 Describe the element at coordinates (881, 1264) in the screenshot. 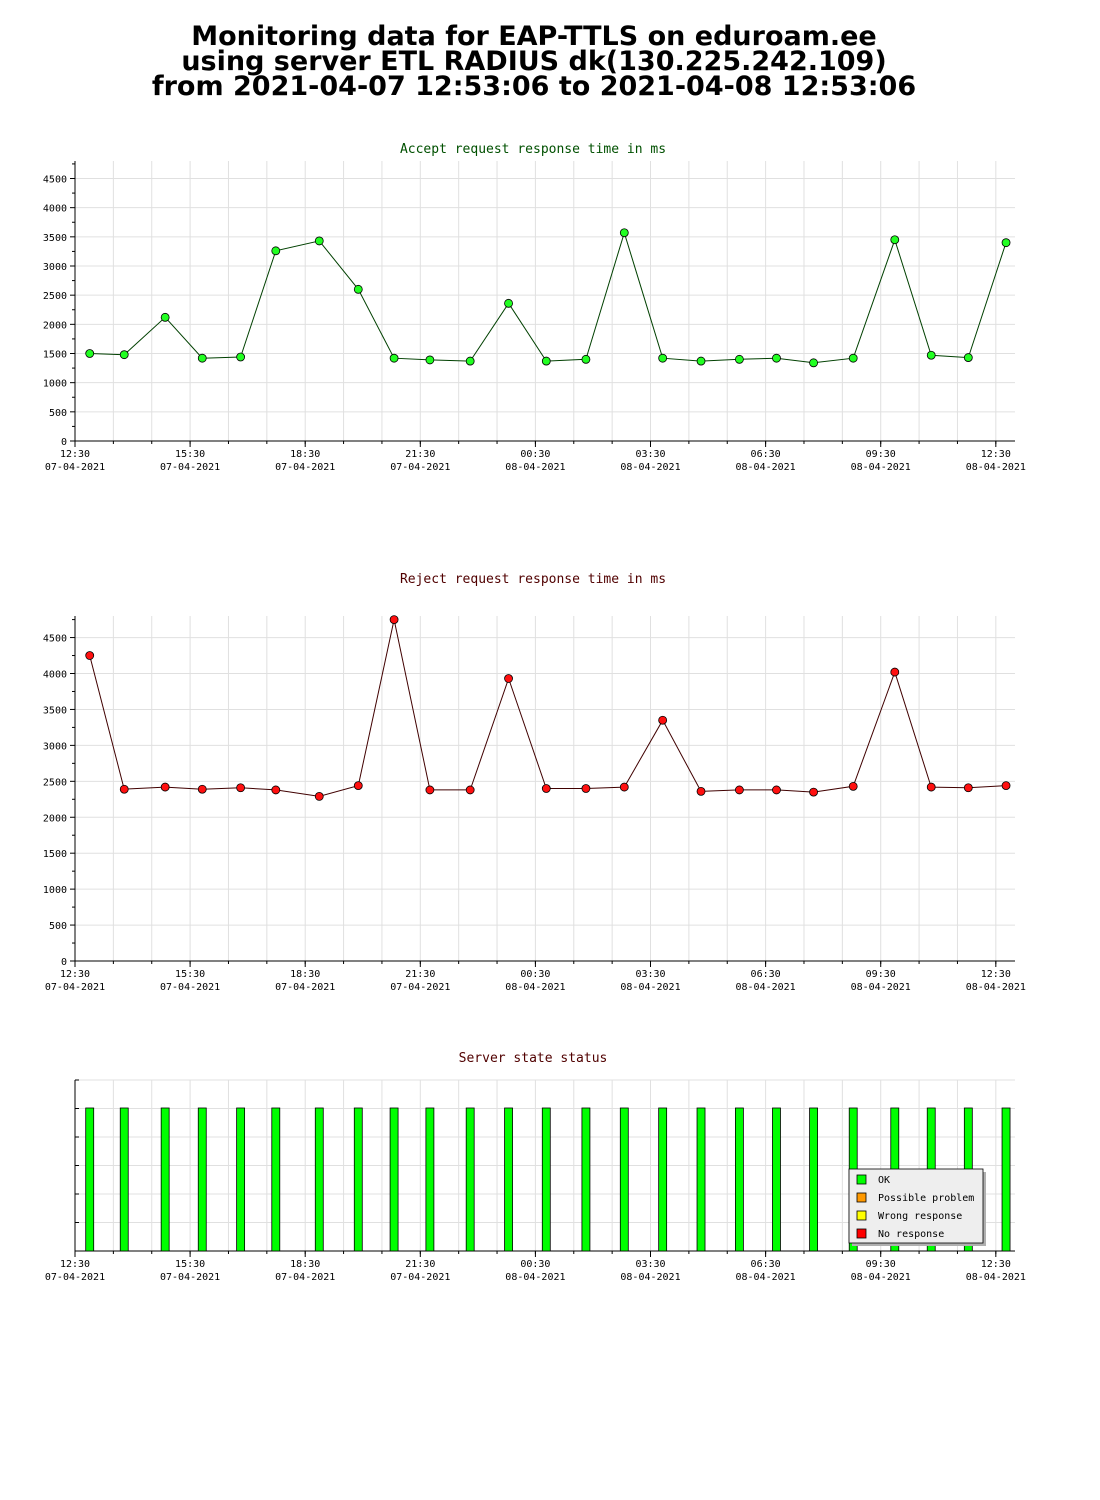

I see `x-tick-time: 09:30` at that location.